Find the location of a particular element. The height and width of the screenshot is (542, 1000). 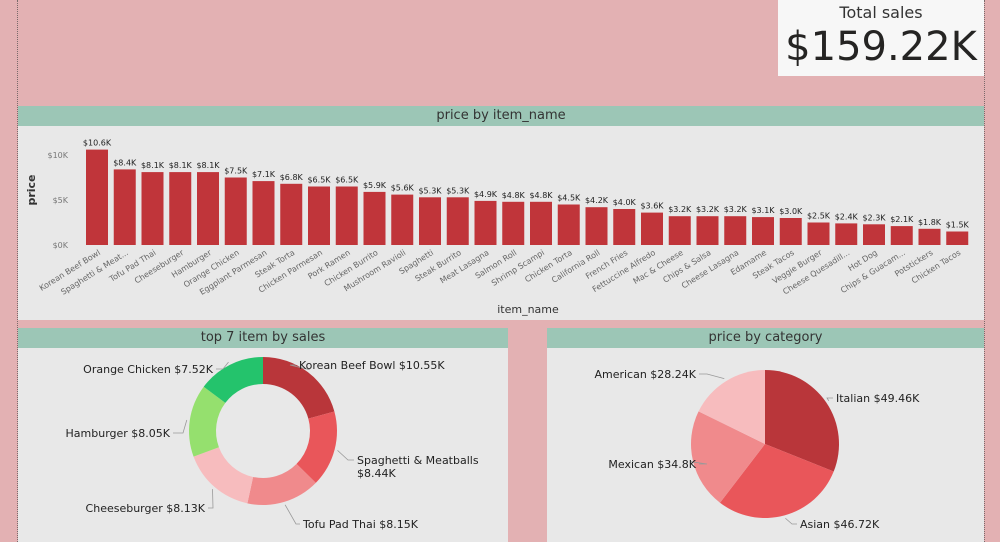

slice-label: Orange Chicken $7.52K is located at coordinates (148, 369).